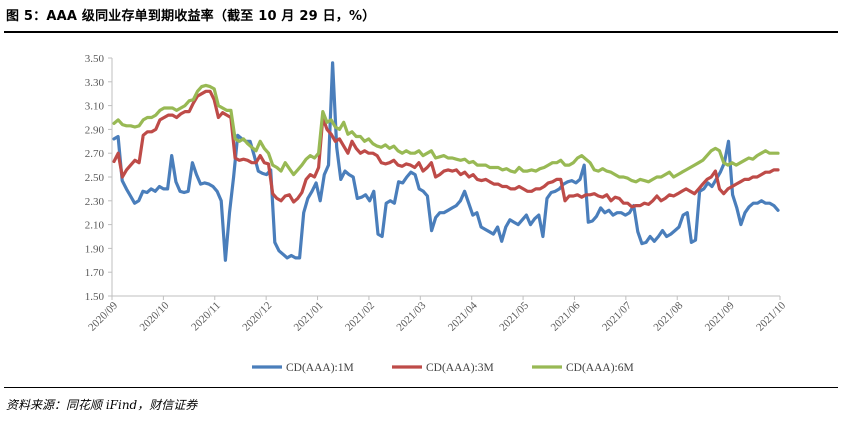 This screenshot has height=424, width=842. What do you see at coordinates (360, 317) in the screenshot?
I see `x-tick-label: 2021/02` at bounding box center [360, 317].